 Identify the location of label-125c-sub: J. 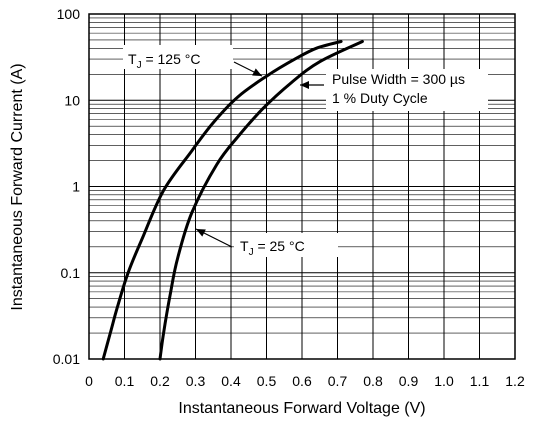
(139, 65).